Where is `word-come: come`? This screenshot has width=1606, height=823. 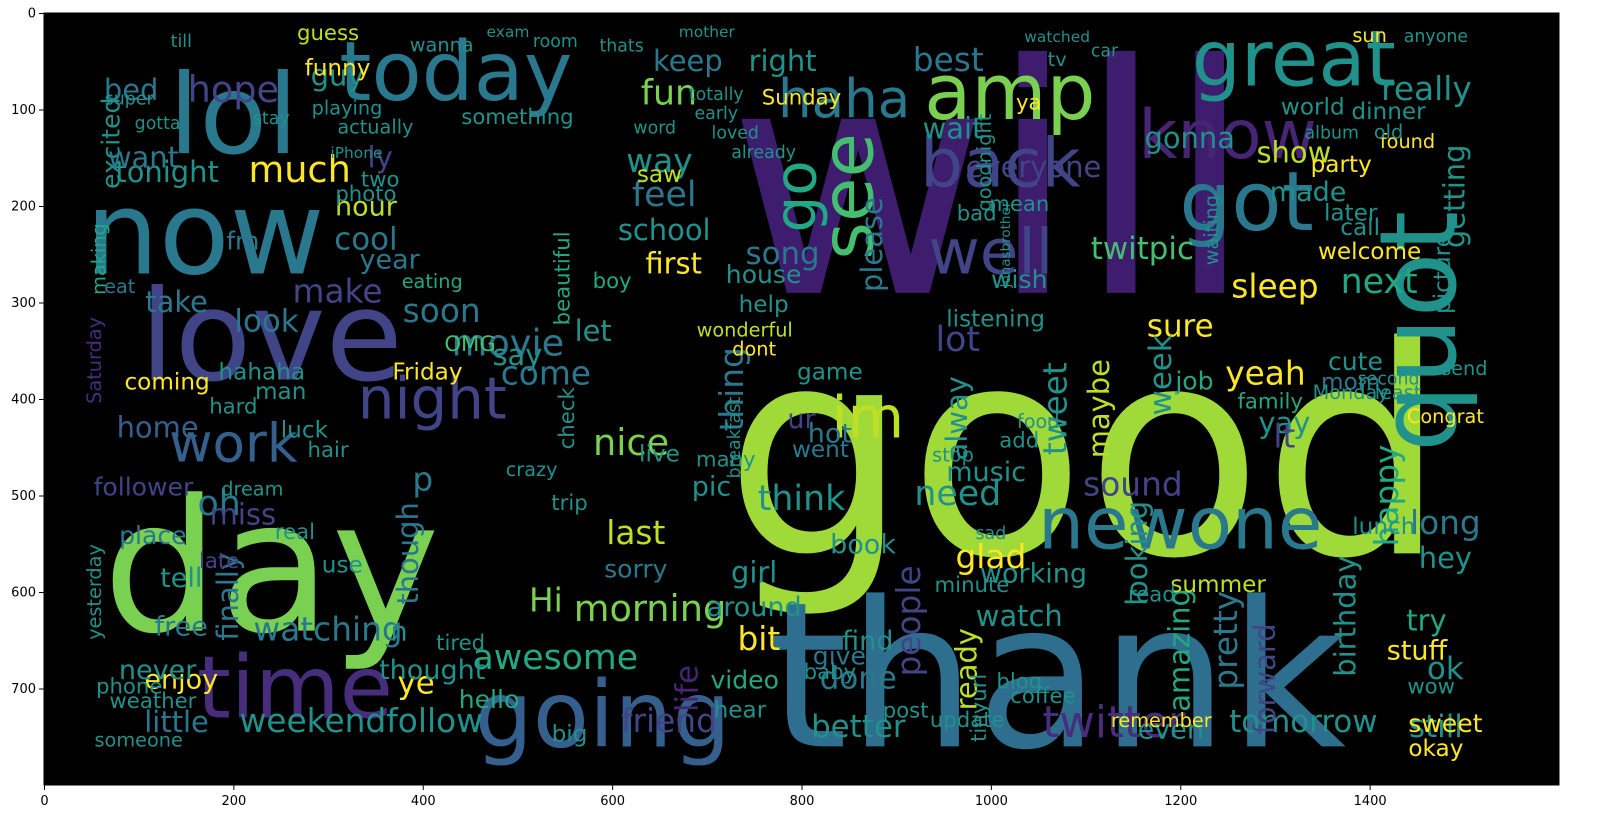
word-come: come is located at coordinates (546, 374).